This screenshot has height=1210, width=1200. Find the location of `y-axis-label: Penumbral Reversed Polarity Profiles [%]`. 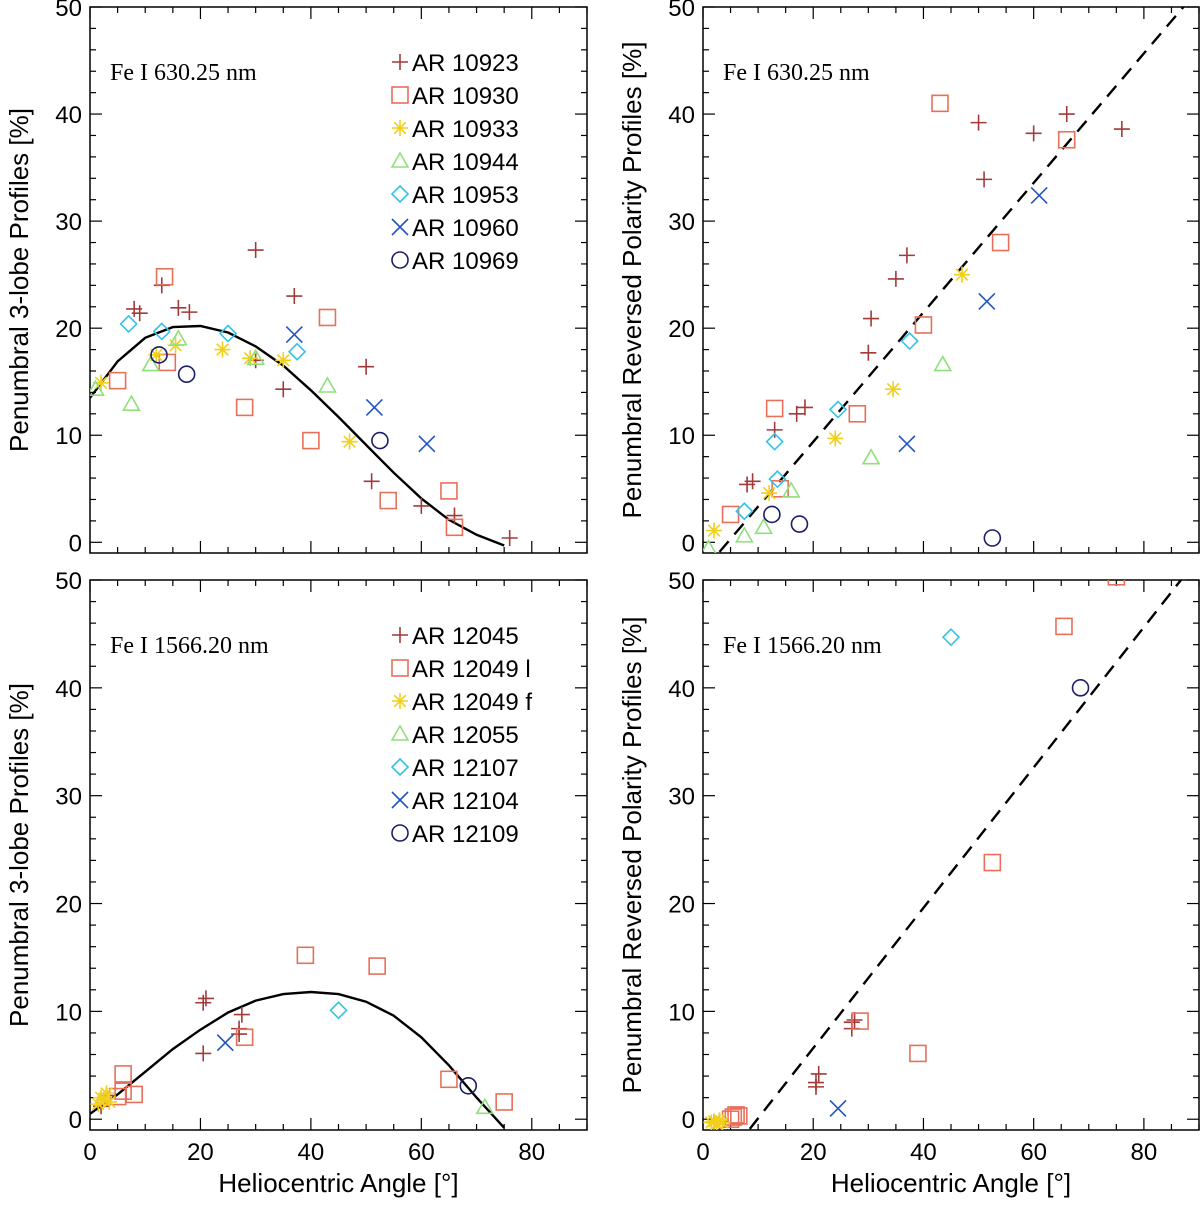

y-axis-label: Penumbral Reversed Polarity Profiles [%] is located at coordinates (632, 855).